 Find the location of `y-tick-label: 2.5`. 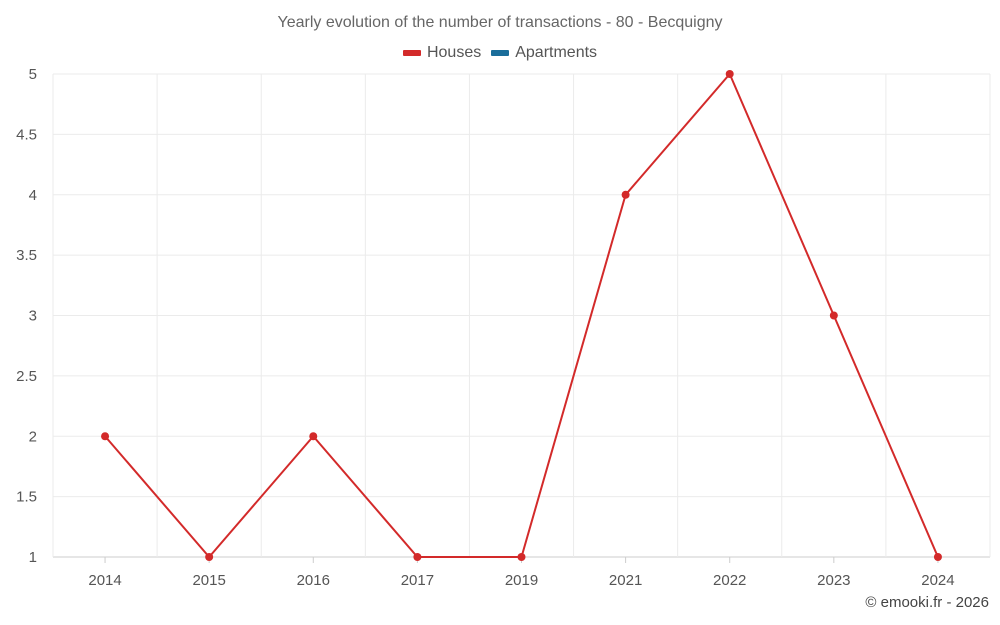

y-tick-label: 2.5 is located at coordinates (26, 376).